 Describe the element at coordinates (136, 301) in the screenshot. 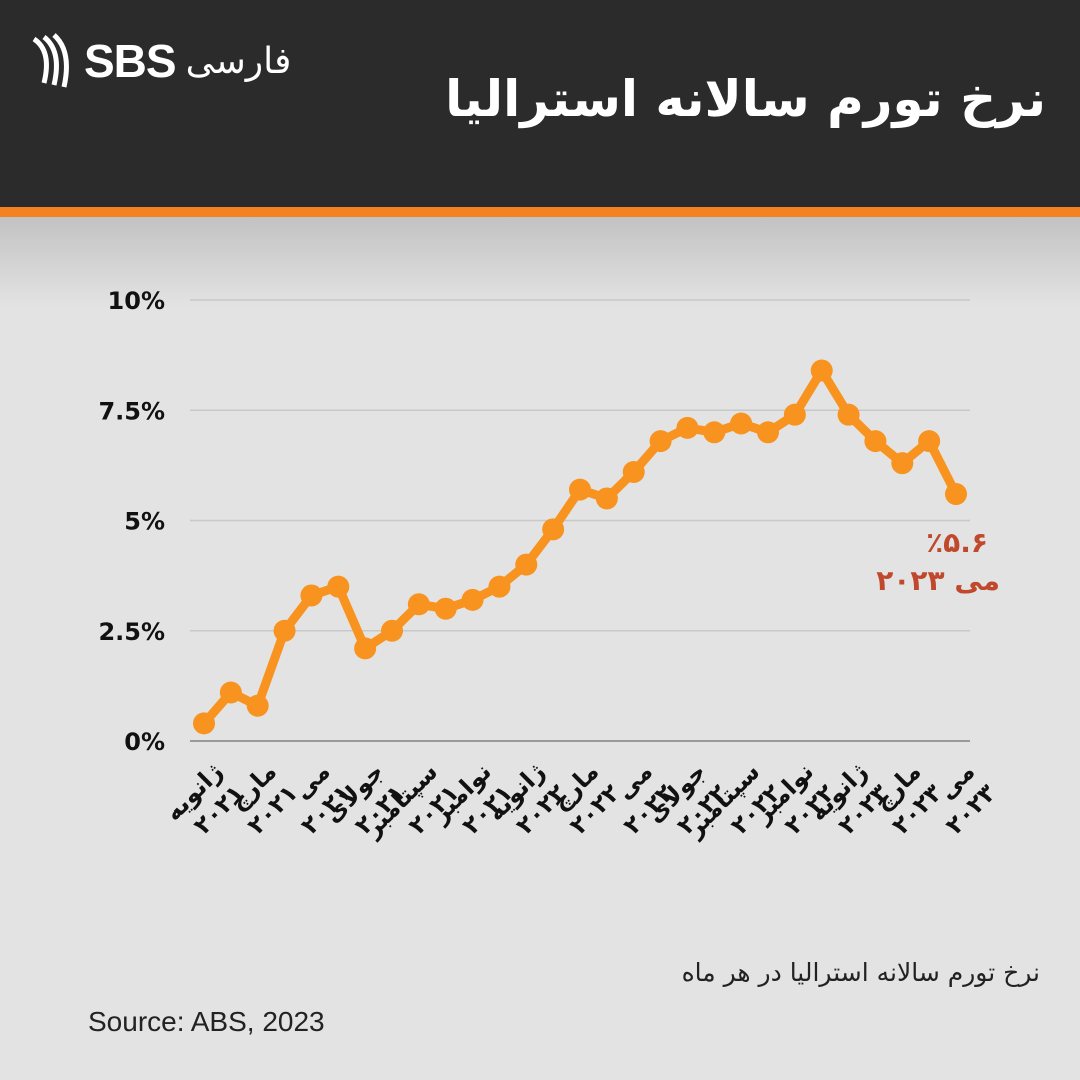

I see `y-tick-label: 10%` at that location.